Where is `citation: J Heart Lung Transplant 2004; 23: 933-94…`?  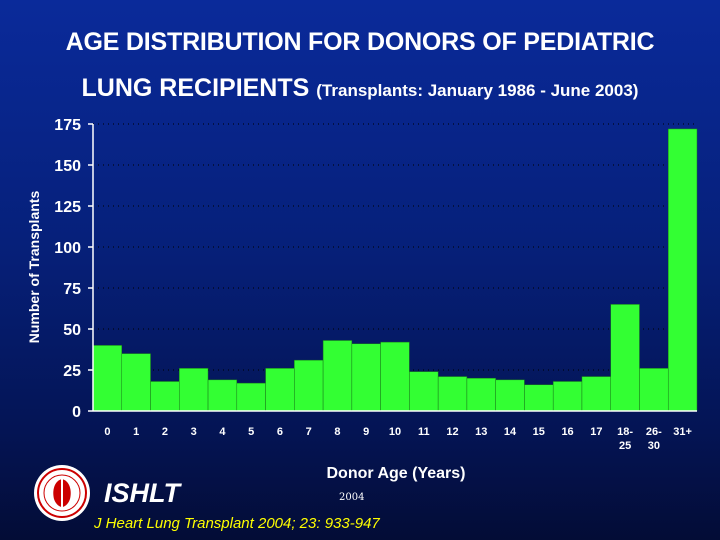
citation: J Heart Lung Transplant 2004; 23: 933-94… is located at coordinates (237, 523).